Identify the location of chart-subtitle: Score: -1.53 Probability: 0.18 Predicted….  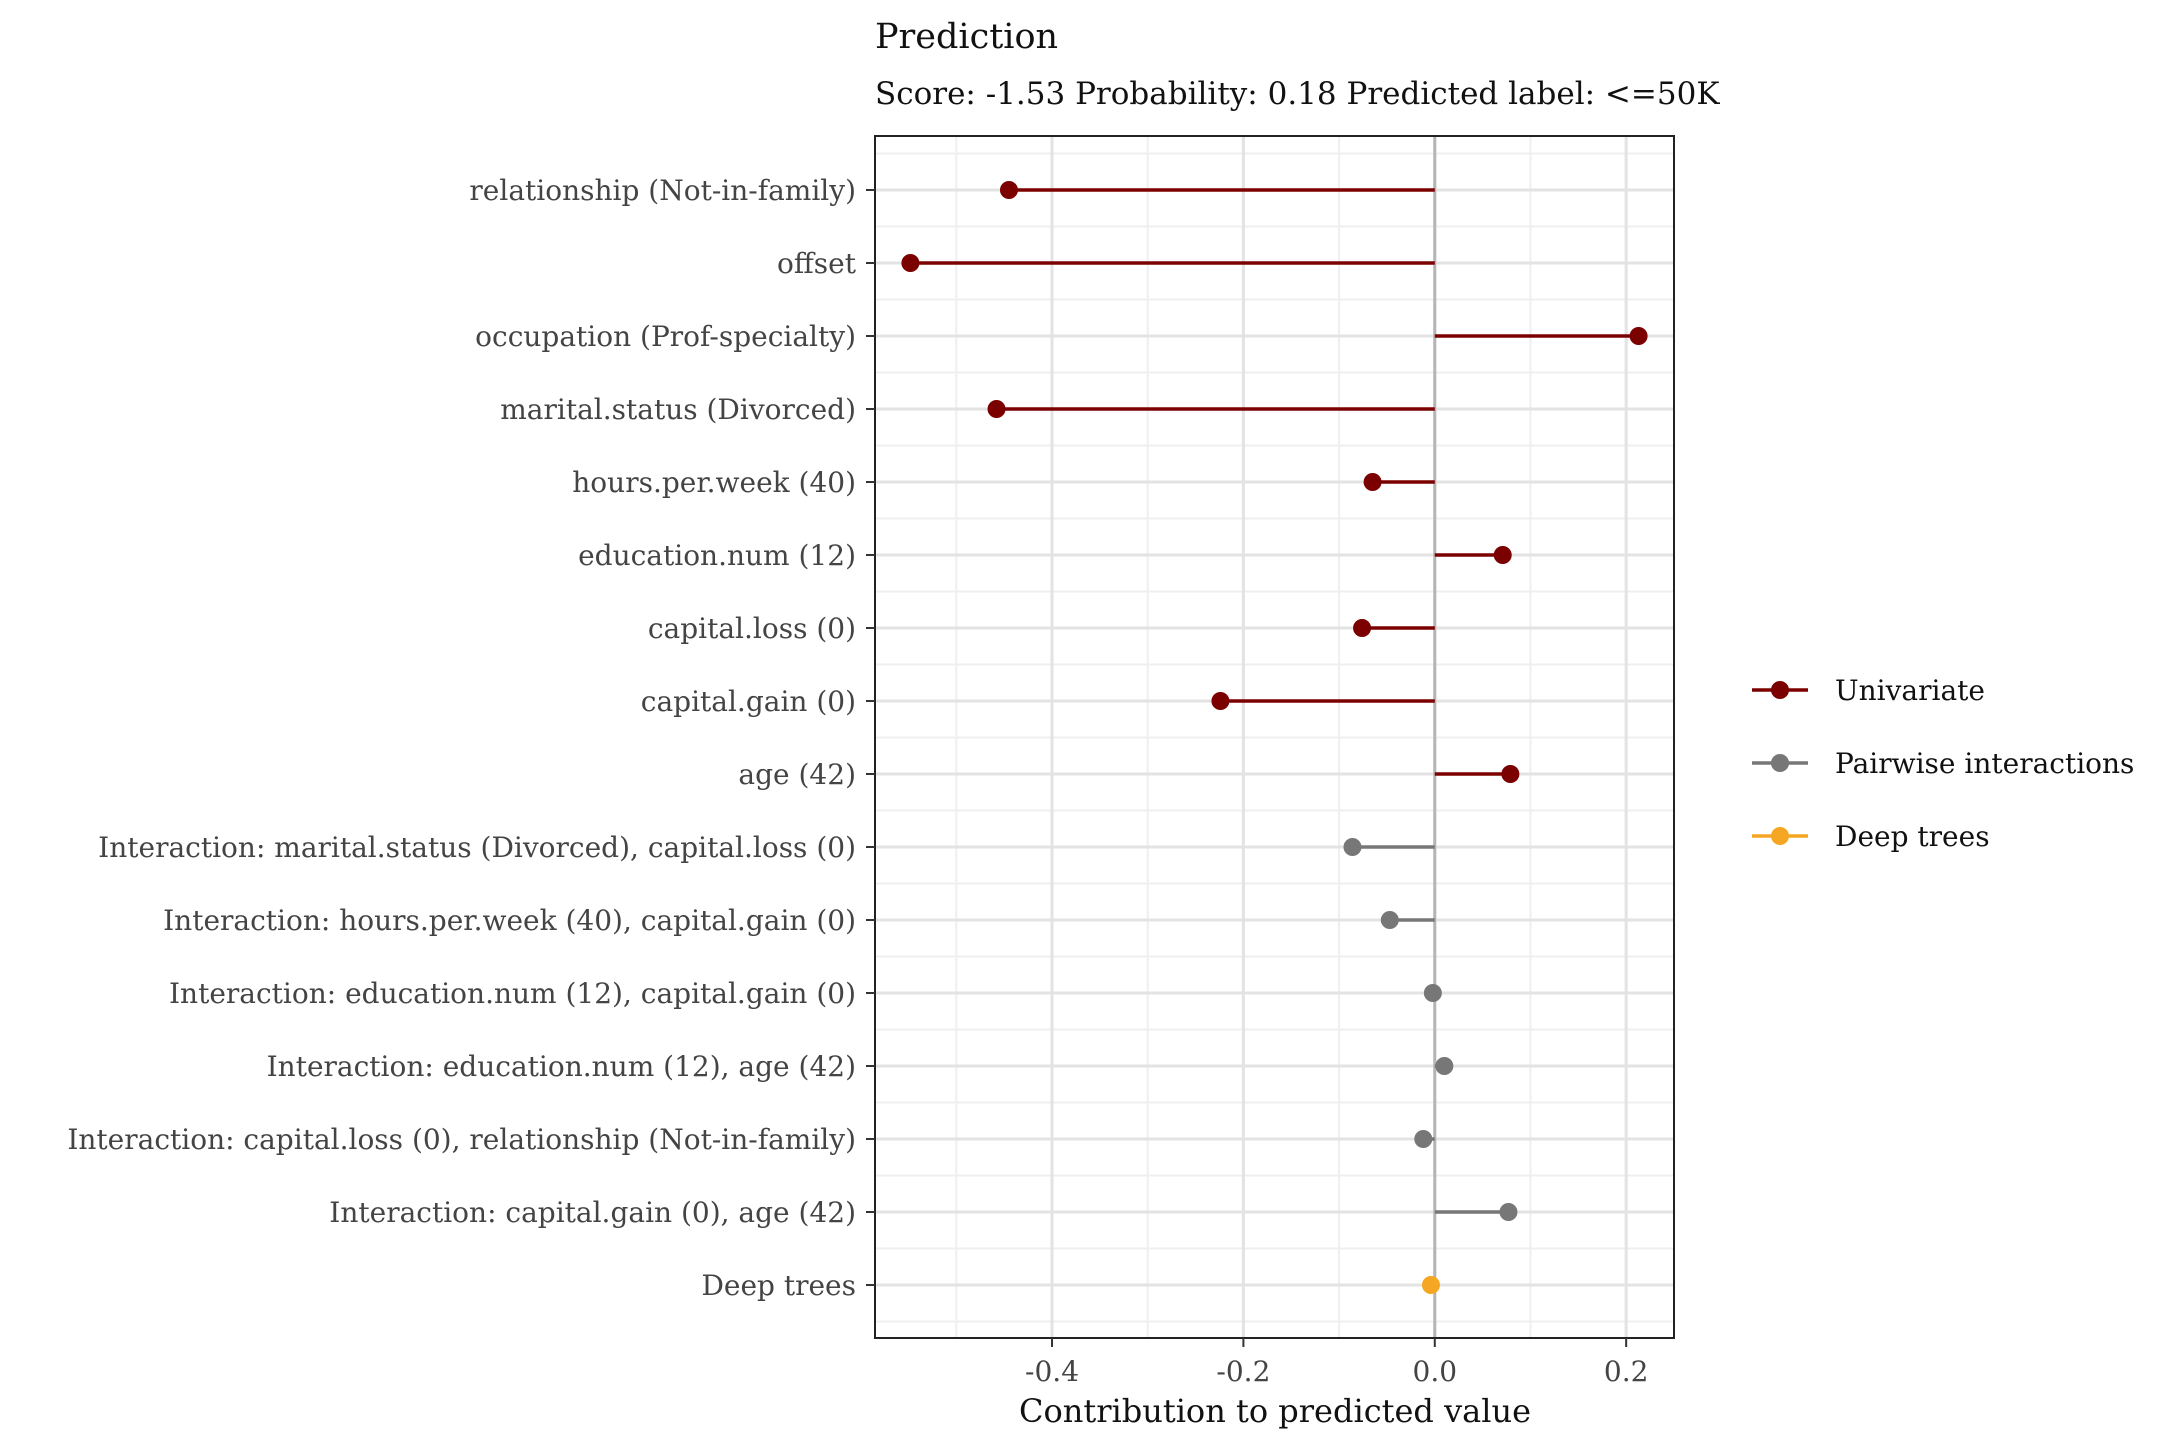
(1297, 94).